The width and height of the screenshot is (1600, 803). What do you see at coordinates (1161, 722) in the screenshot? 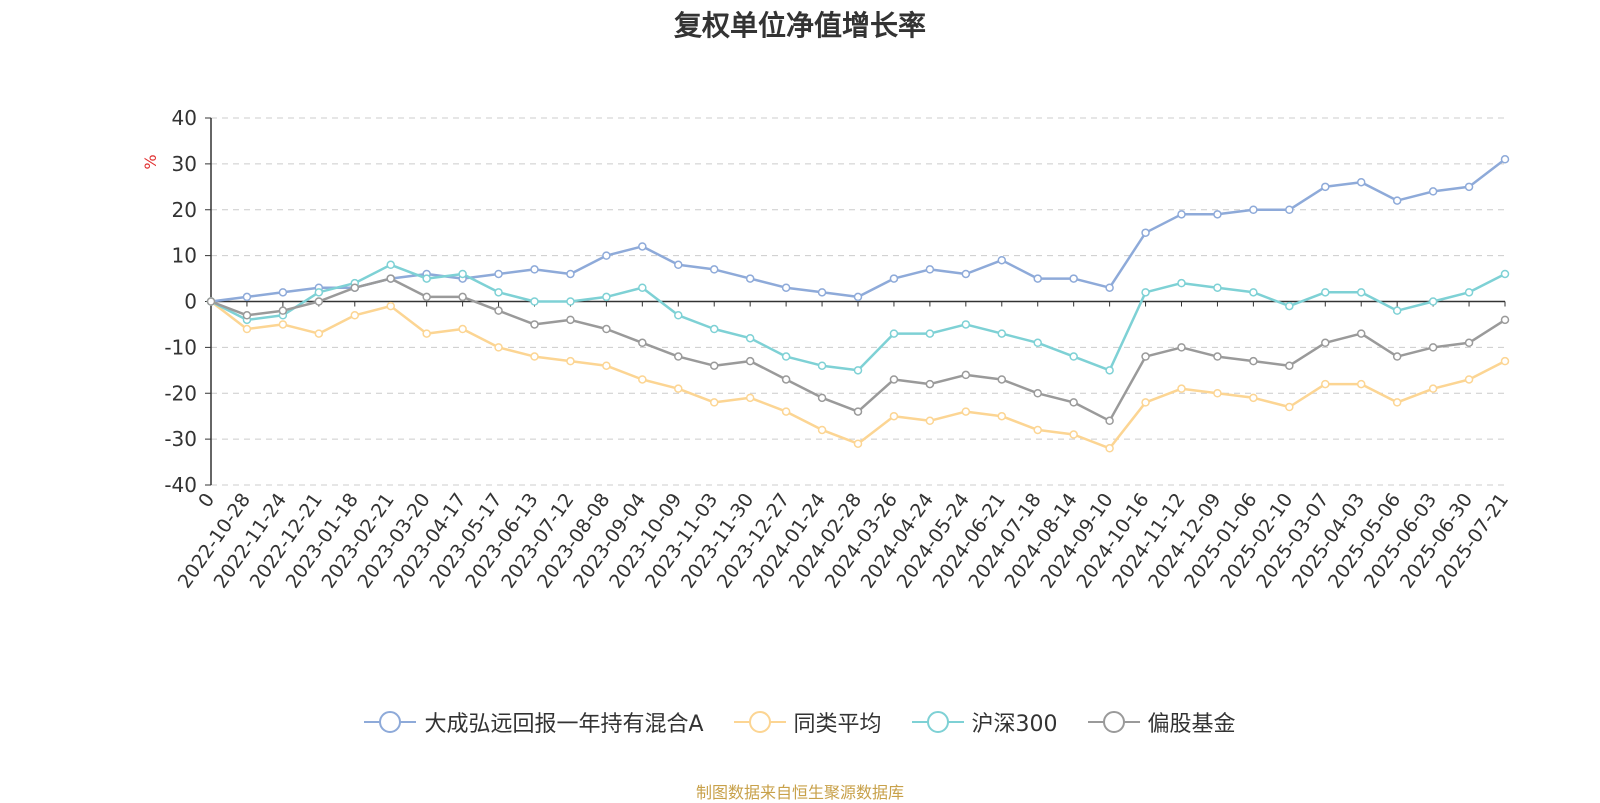
I see `legend-item-equity-fund: 偏股基金` at bounding box center [1161, 722].